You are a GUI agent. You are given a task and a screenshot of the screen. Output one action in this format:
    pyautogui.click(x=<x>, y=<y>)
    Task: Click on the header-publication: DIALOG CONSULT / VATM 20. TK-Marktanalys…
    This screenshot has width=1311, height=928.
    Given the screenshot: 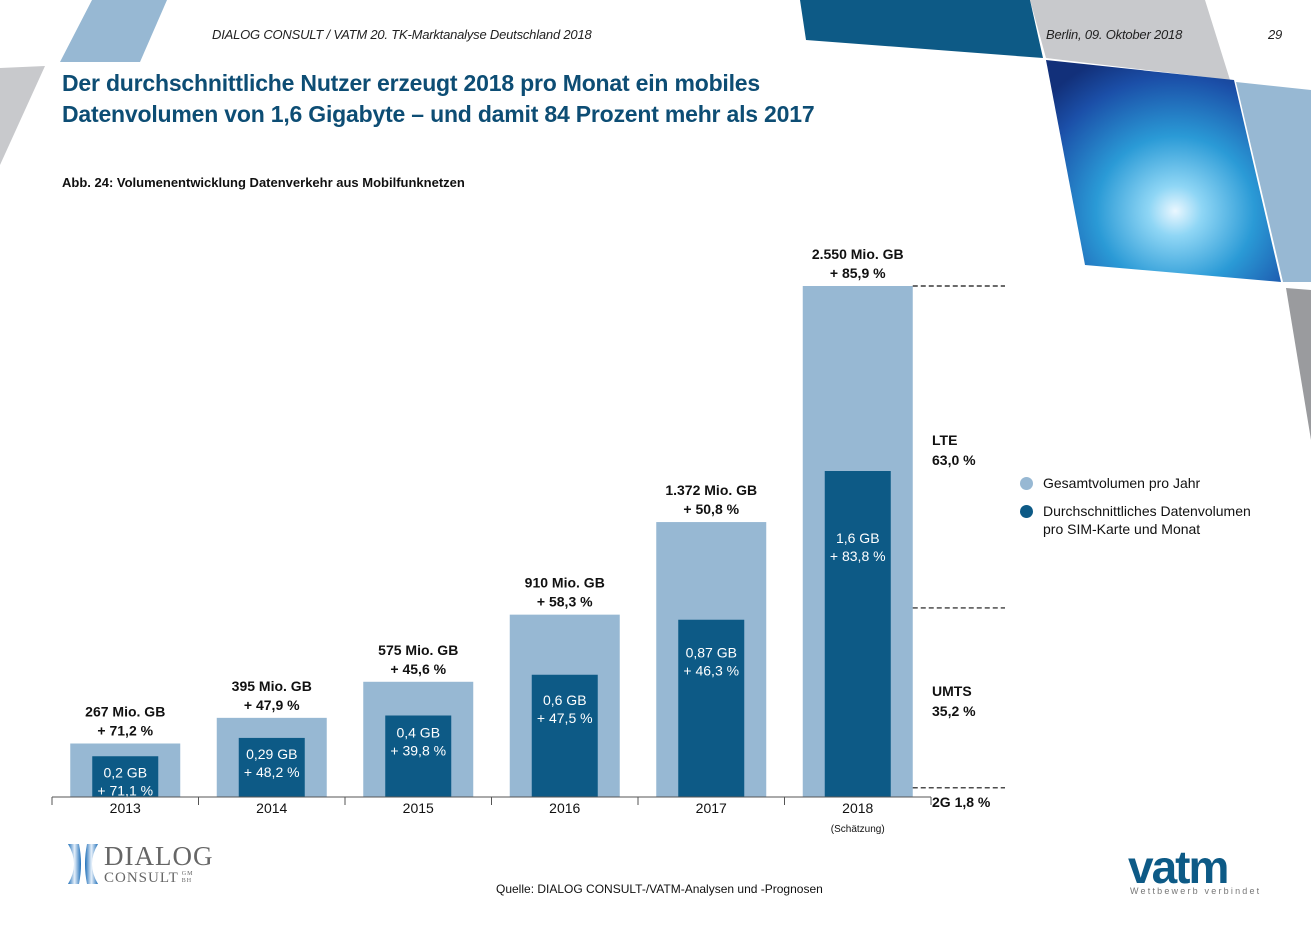 What is the action you would take?
    pyautogui.click(x=402, y=34)
    